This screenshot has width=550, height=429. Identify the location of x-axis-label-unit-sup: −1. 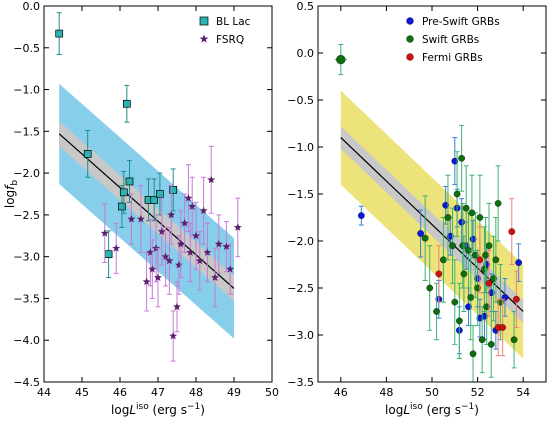
(467, 407).